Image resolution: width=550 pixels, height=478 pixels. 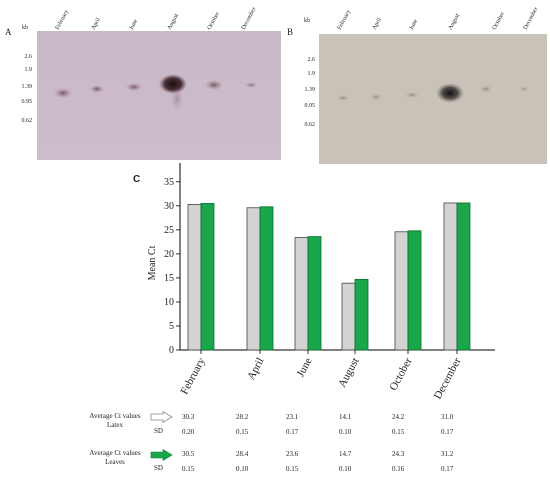 What do you see at coordinates (159, 95) in the screenshot?
I see `northern-blot-image-a` at bounding box center [159, 95].